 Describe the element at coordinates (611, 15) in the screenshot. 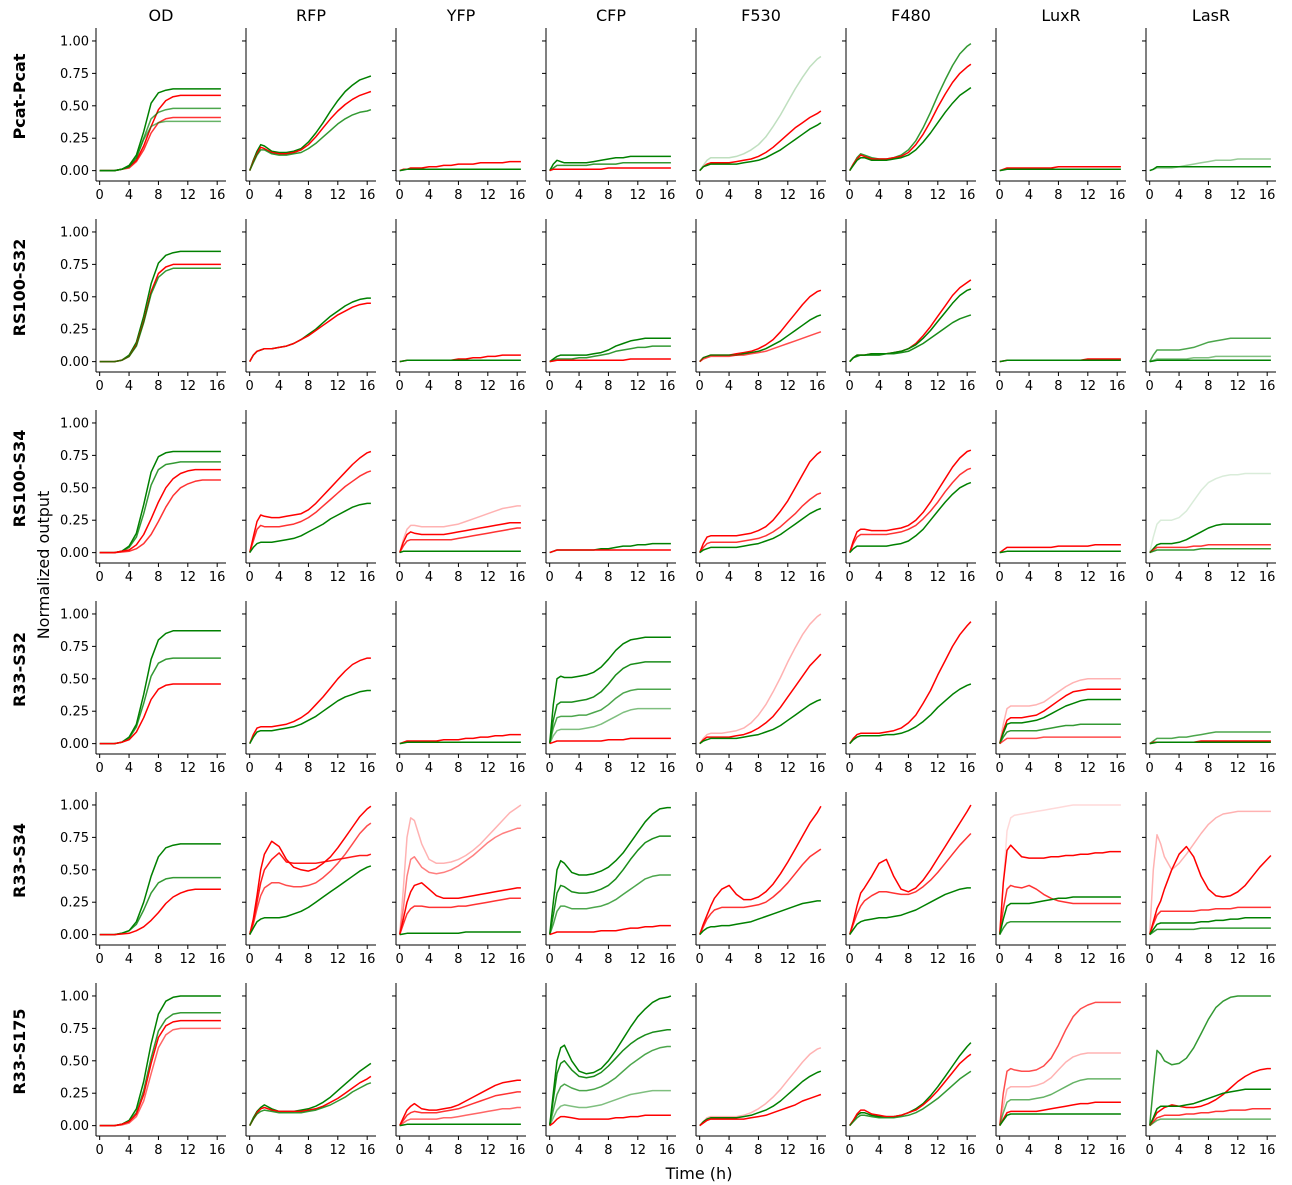

I see `column-title-cfp: CFP` at that location.